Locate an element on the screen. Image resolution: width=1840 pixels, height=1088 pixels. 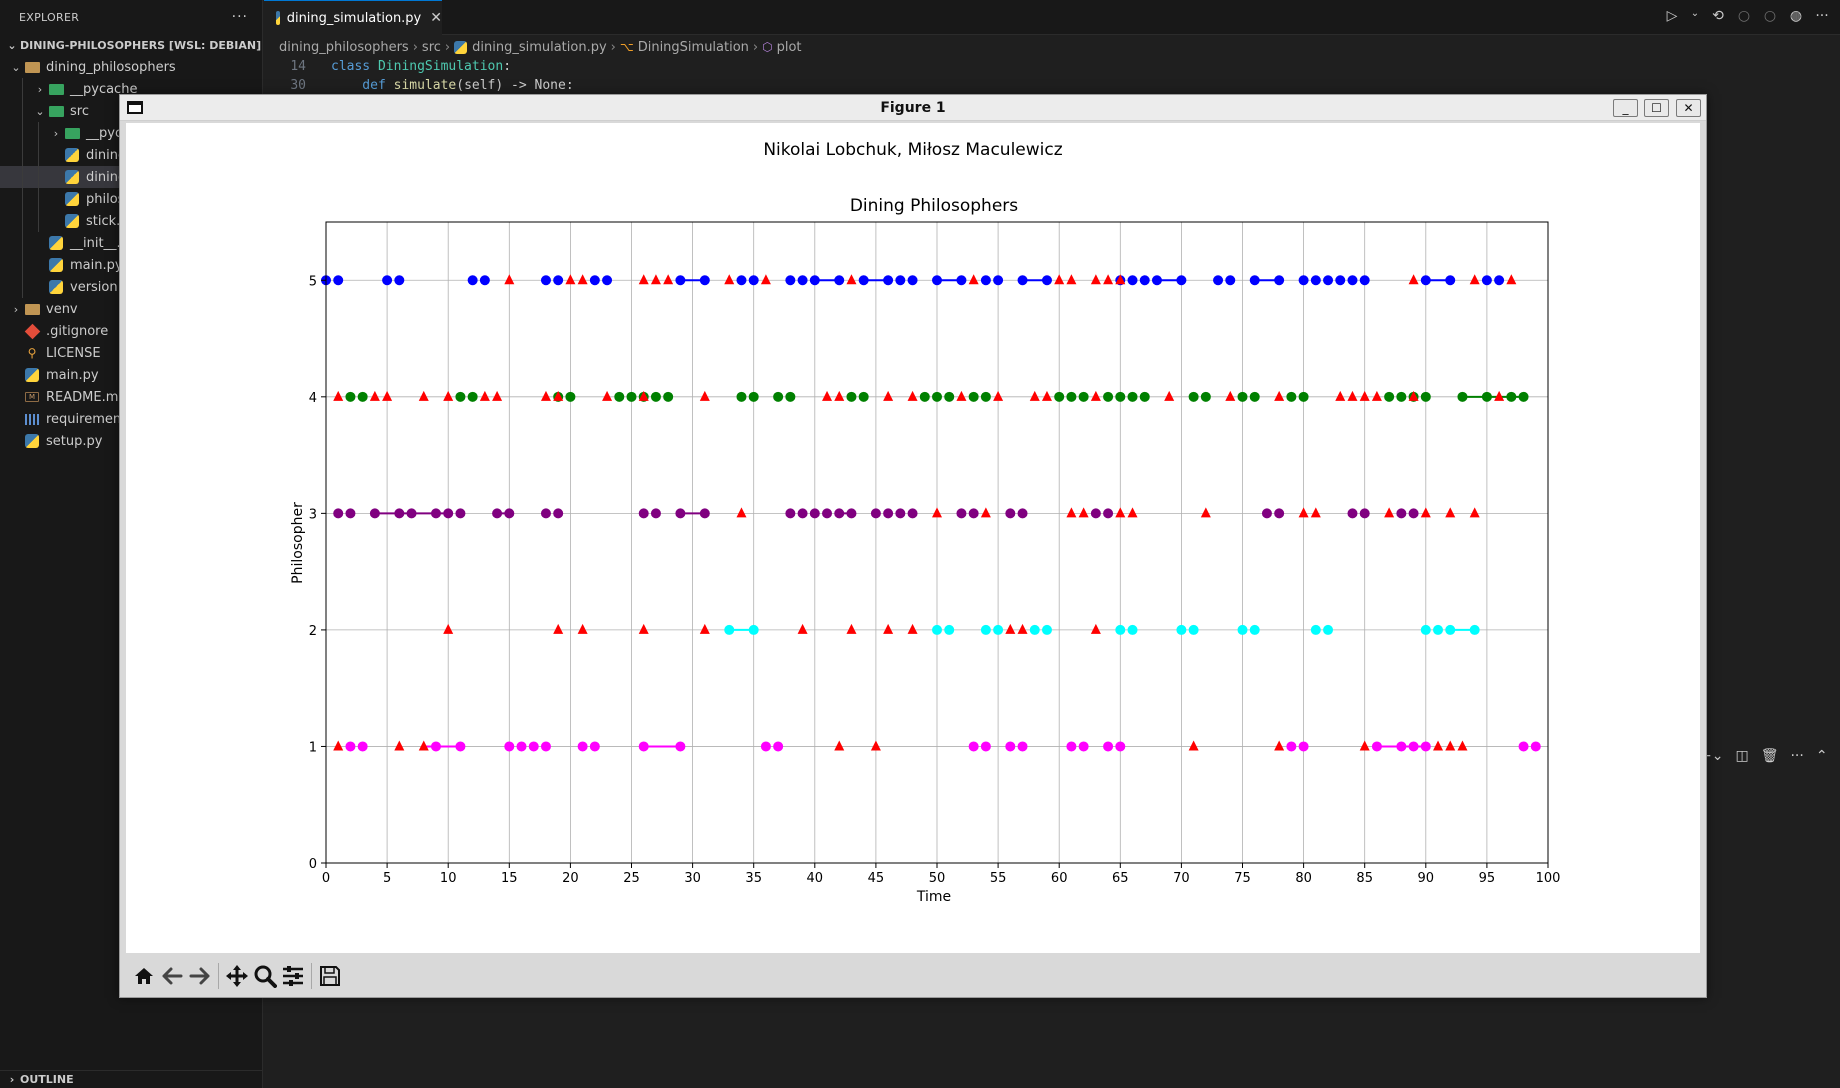
tree-item: ⌄ dining_philosophers is located at coordinates (131, 67).